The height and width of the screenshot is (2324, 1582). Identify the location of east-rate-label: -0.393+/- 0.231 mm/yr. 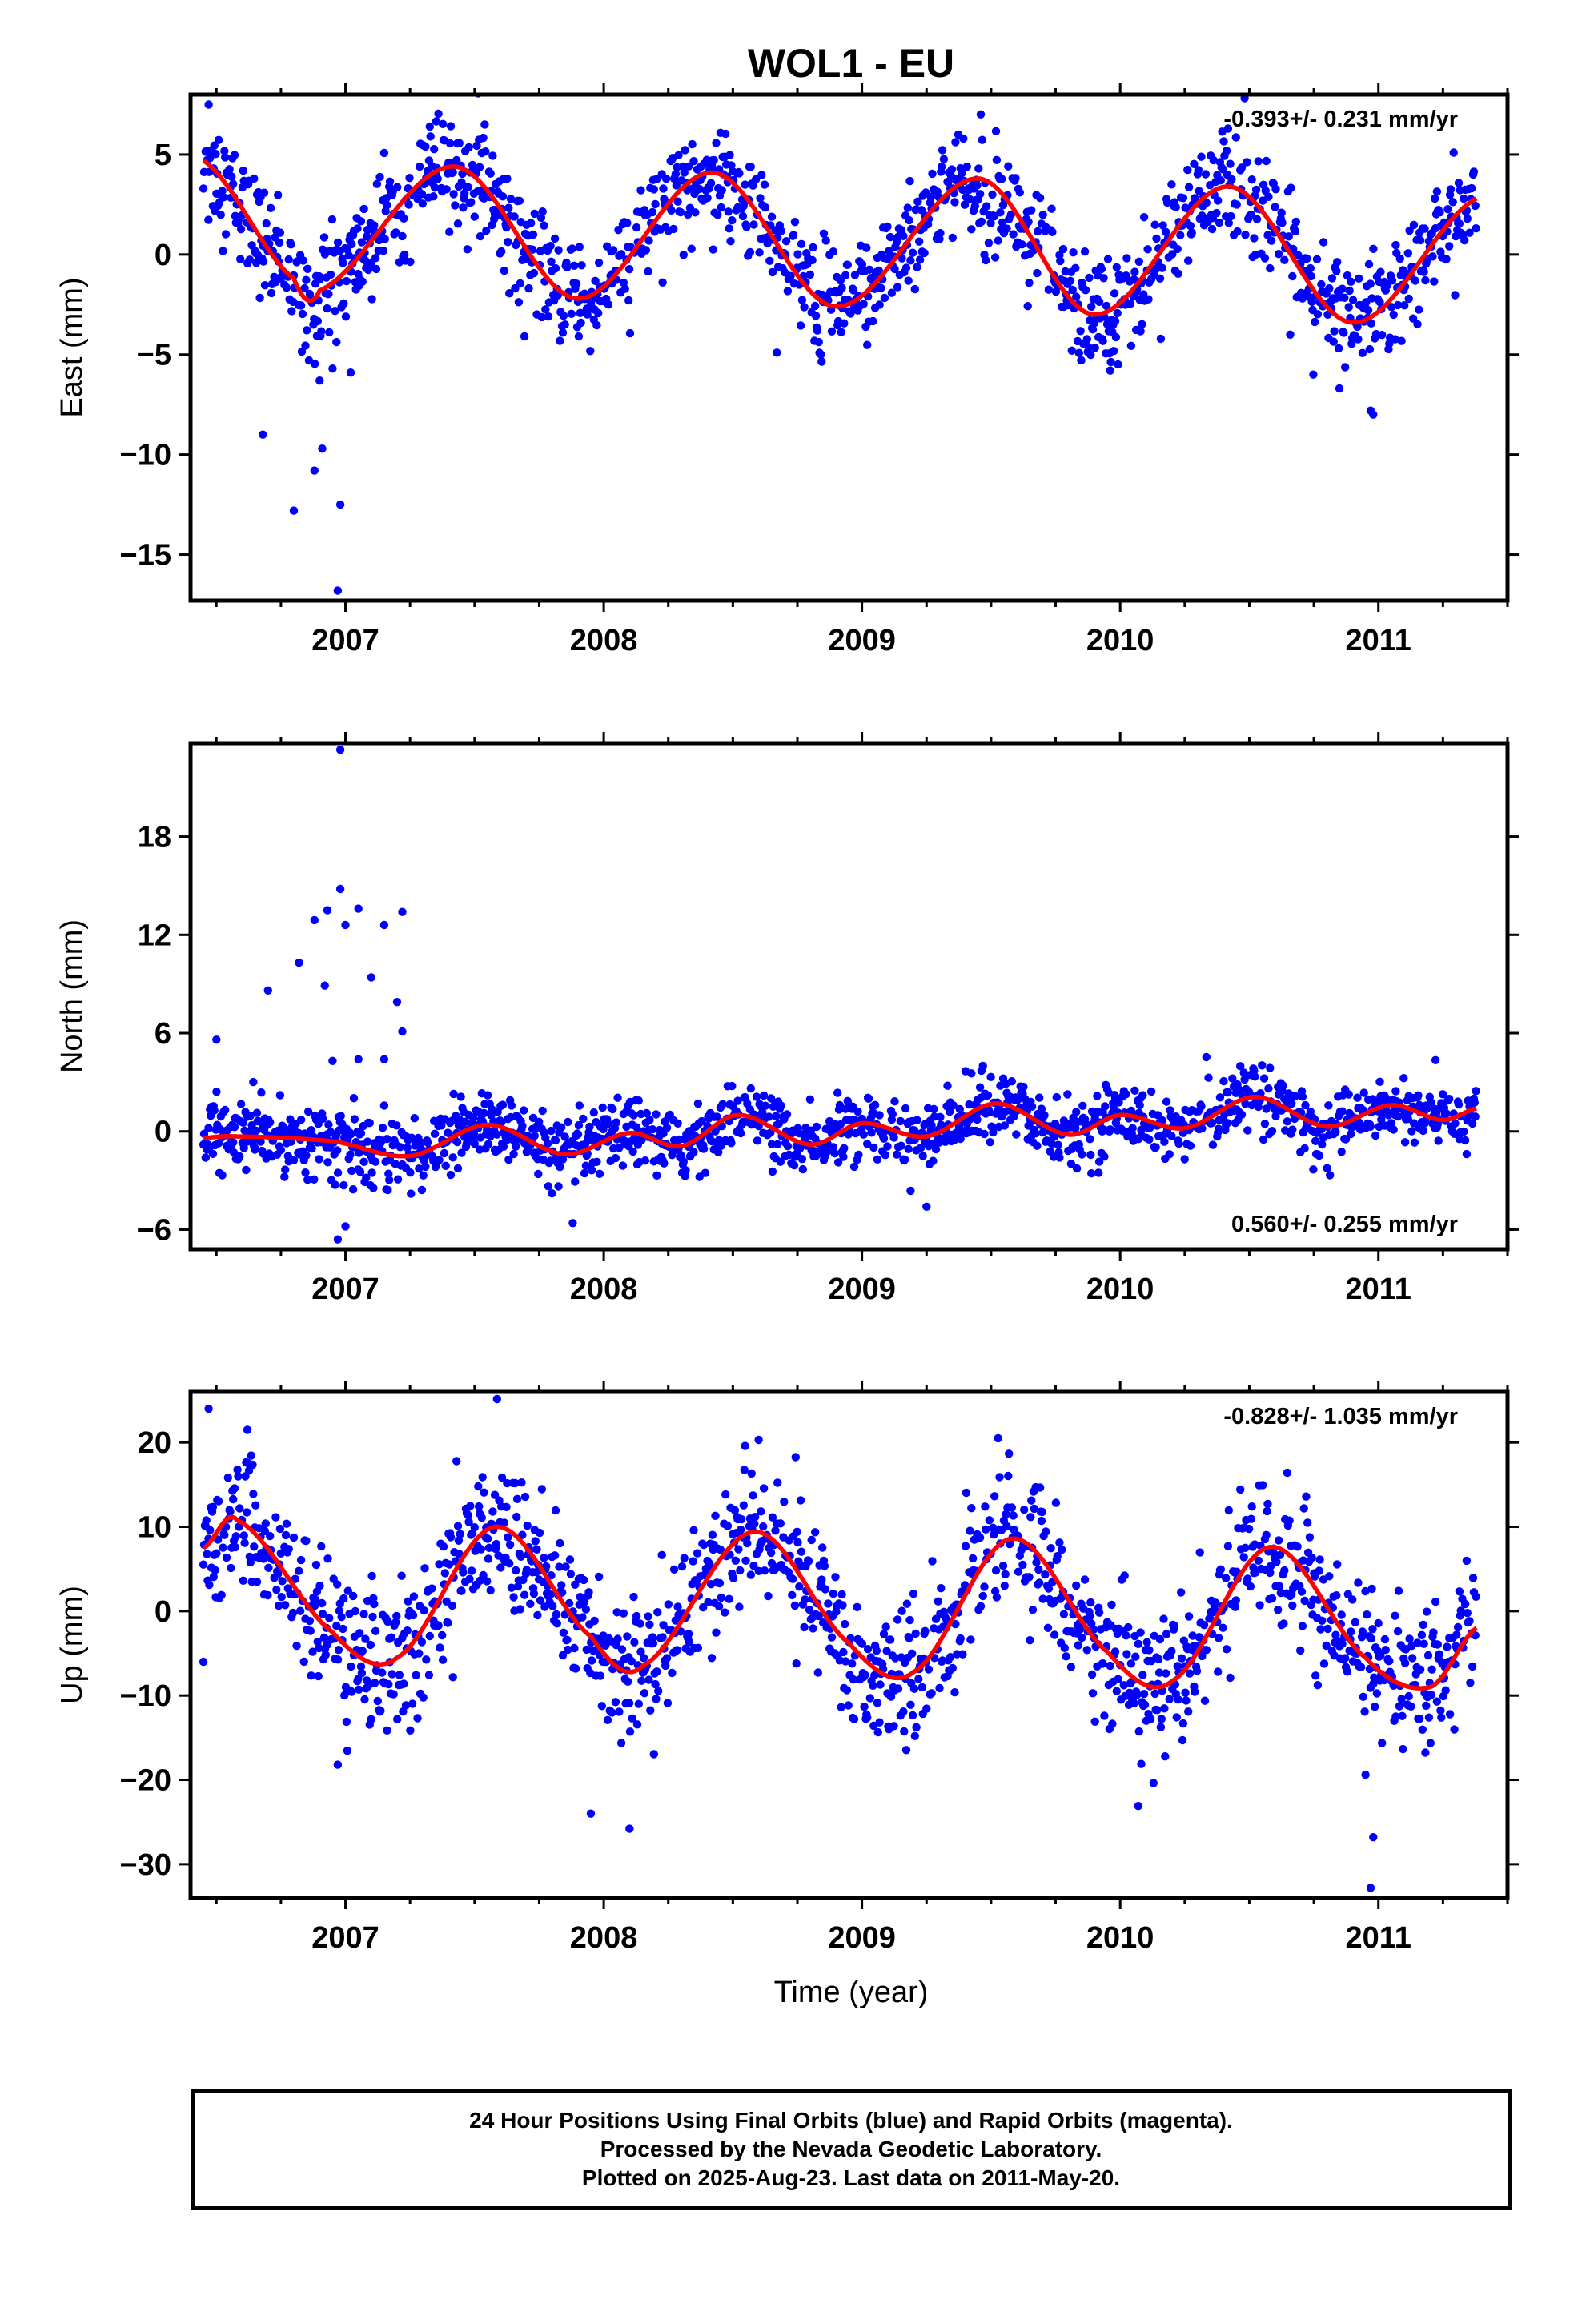
(1340, 119).